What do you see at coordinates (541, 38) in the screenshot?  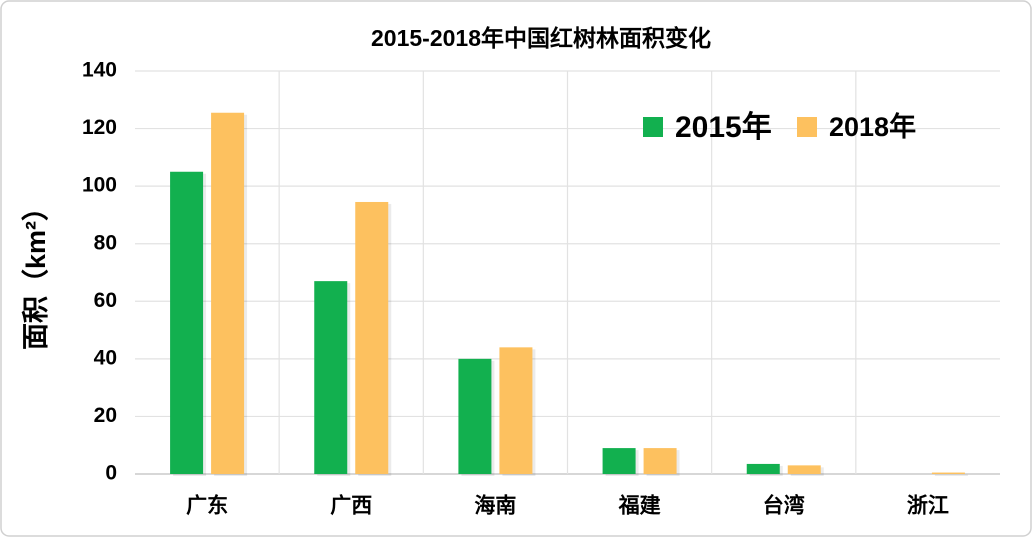 I see `chart-title: 2015-2018年中国红树林面积变化` at bounding box center [541, 38].